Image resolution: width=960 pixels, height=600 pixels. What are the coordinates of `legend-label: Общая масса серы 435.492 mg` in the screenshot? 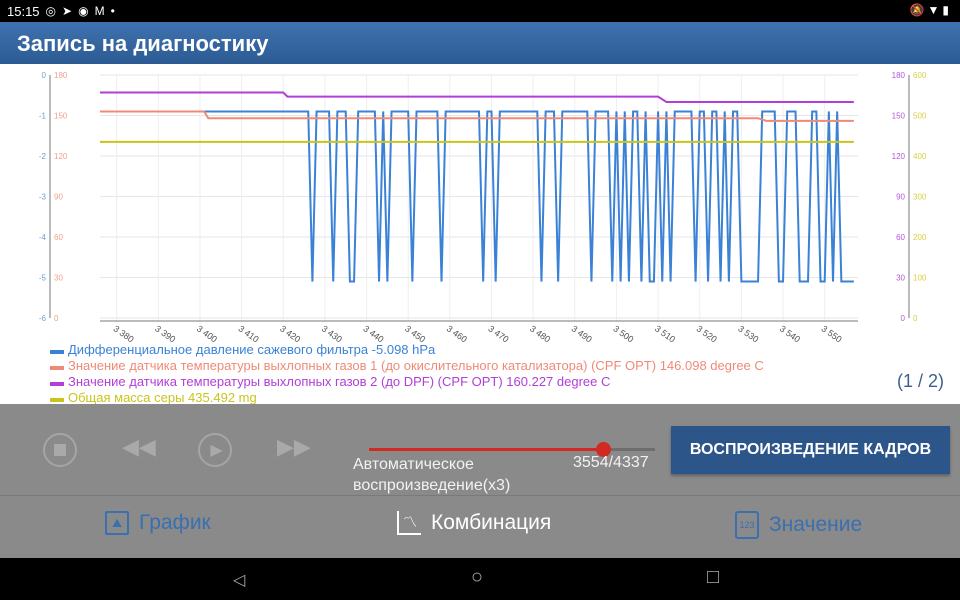 It's located at (162, 397).